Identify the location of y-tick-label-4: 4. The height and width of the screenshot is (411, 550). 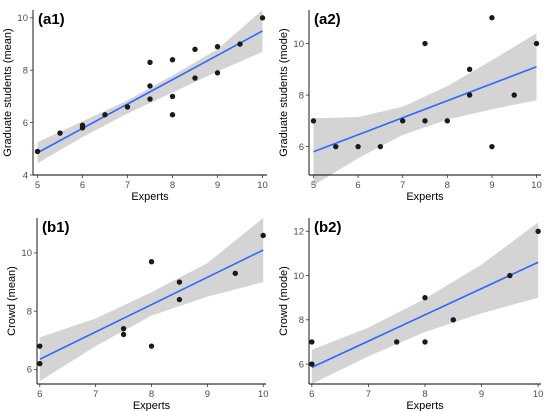
(25, 175).